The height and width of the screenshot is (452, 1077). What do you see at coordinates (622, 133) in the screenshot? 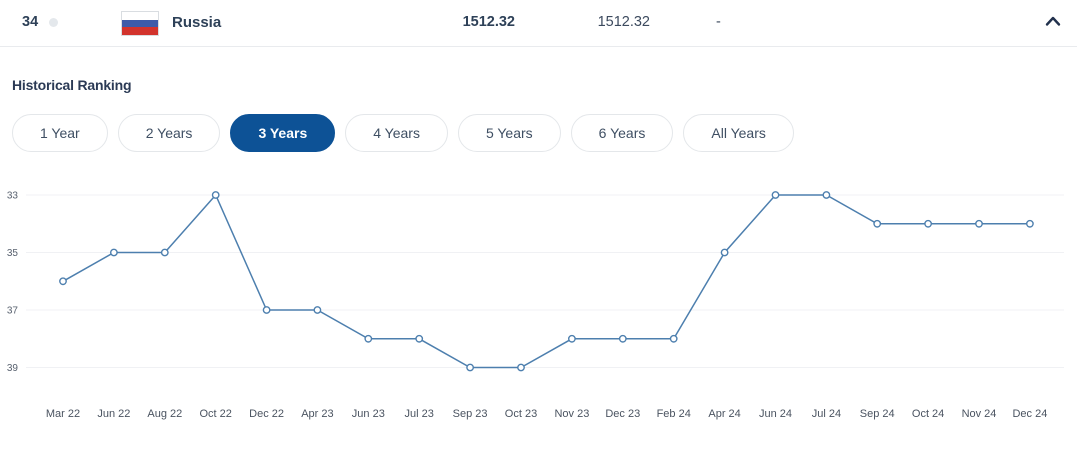
I see `tab-6-years: 6 Years` at bounding box center [622, 133].